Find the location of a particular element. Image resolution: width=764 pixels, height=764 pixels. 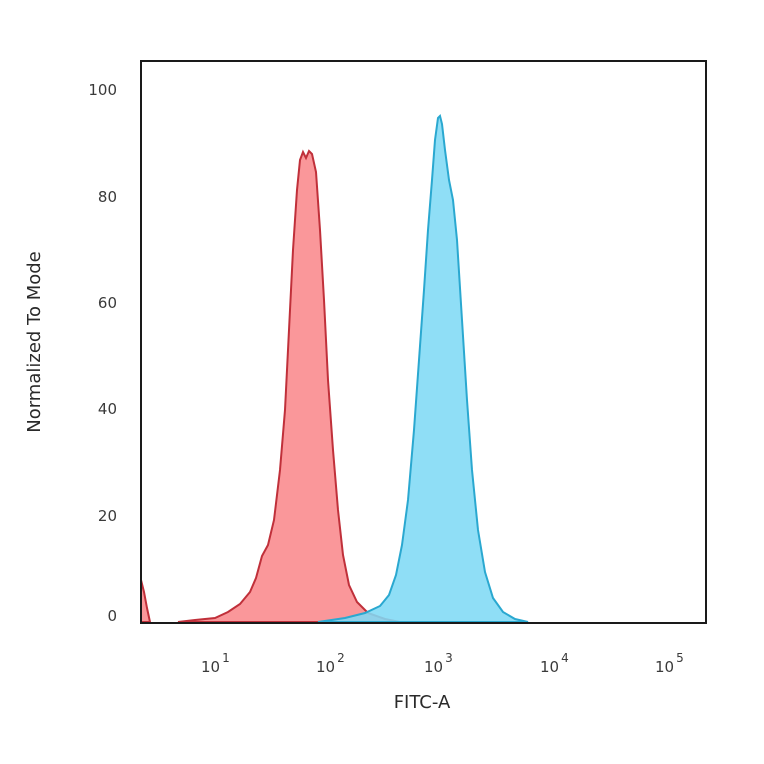

y-tick-20: 20 is located at coordinates (107, 516).